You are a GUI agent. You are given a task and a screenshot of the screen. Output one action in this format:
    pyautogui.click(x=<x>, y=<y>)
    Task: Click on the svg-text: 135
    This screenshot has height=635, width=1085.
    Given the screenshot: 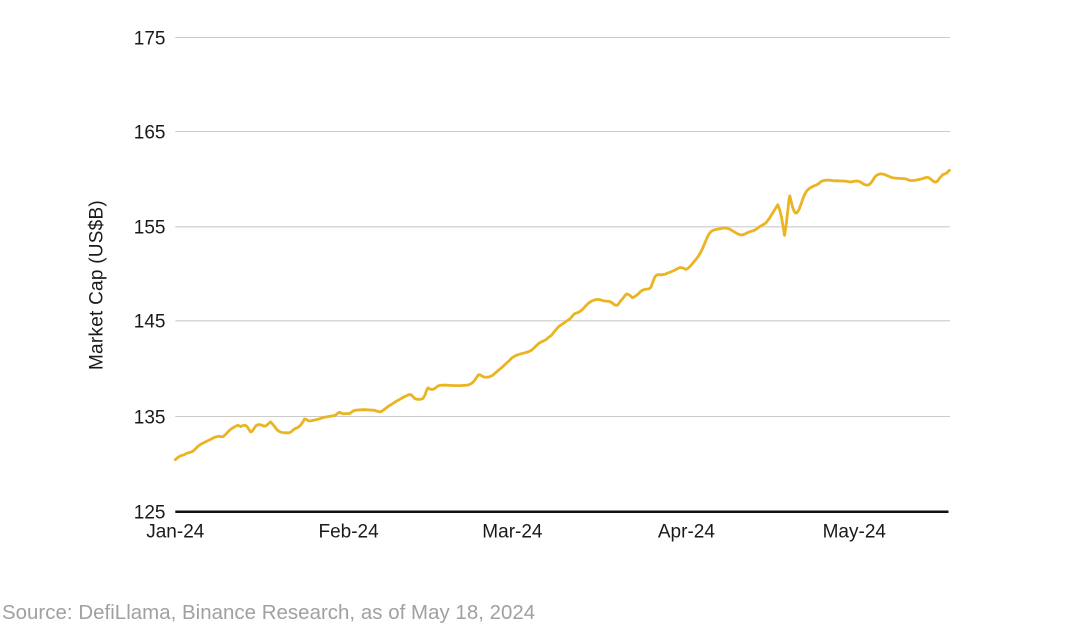 What is the action you would take?
    pyautogui.click(x=150, y=417)
    